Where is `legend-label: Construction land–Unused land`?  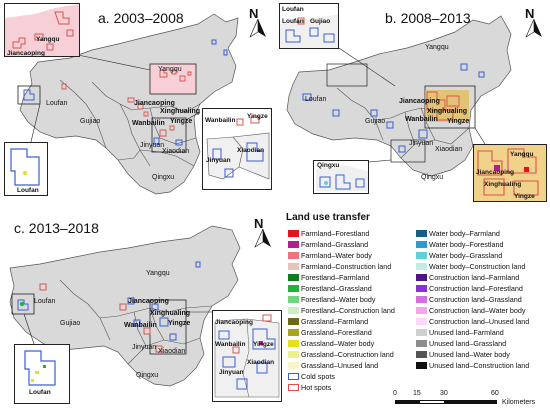 legend-label: Construction land–Unused land is located at coordinates (479, 321).